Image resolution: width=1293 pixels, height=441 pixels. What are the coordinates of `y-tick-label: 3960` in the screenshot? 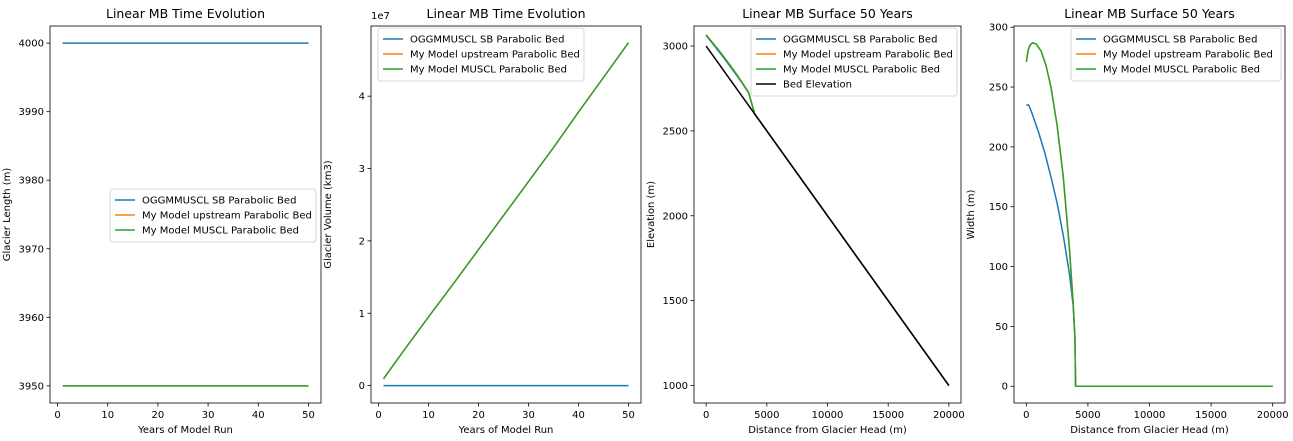 It's located at (31, 318).